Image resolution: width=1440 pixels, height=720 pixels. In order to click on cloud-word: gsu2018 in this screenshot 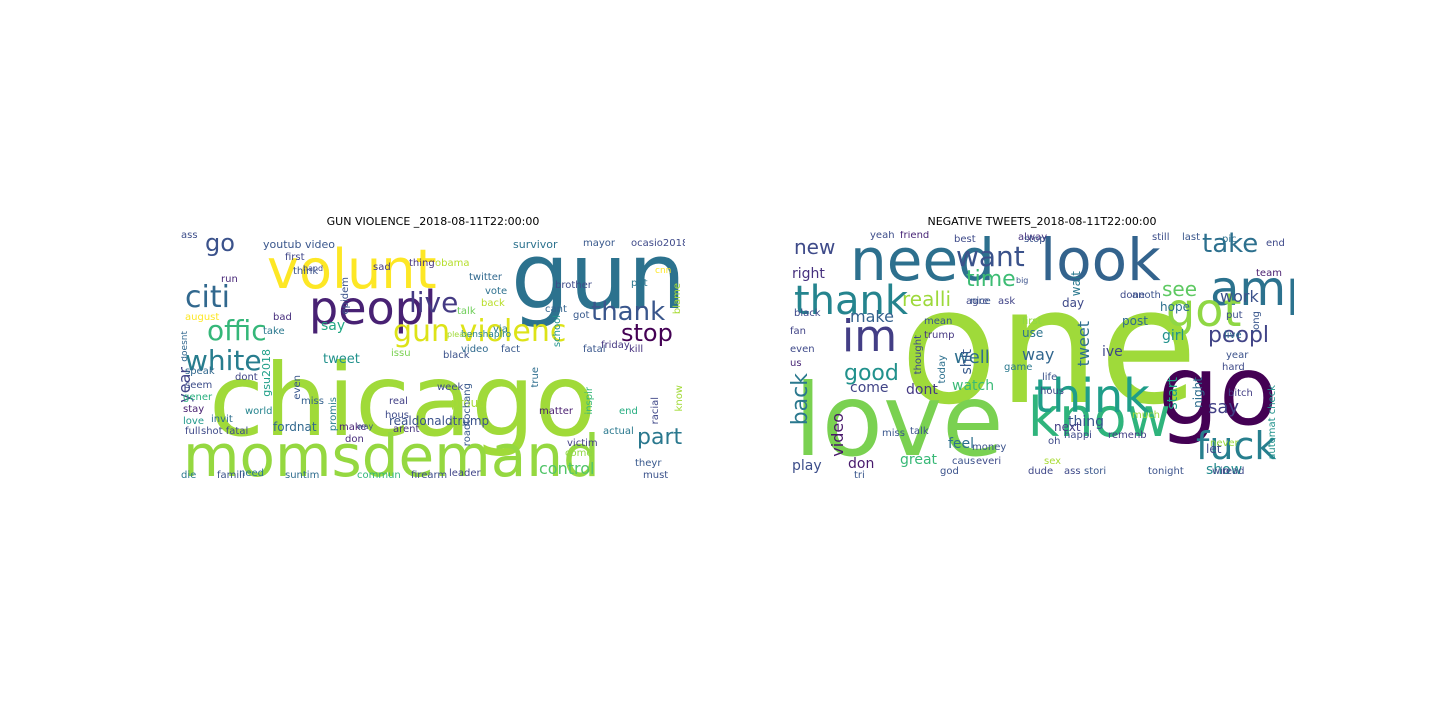, I will do `click(266, 373)`.